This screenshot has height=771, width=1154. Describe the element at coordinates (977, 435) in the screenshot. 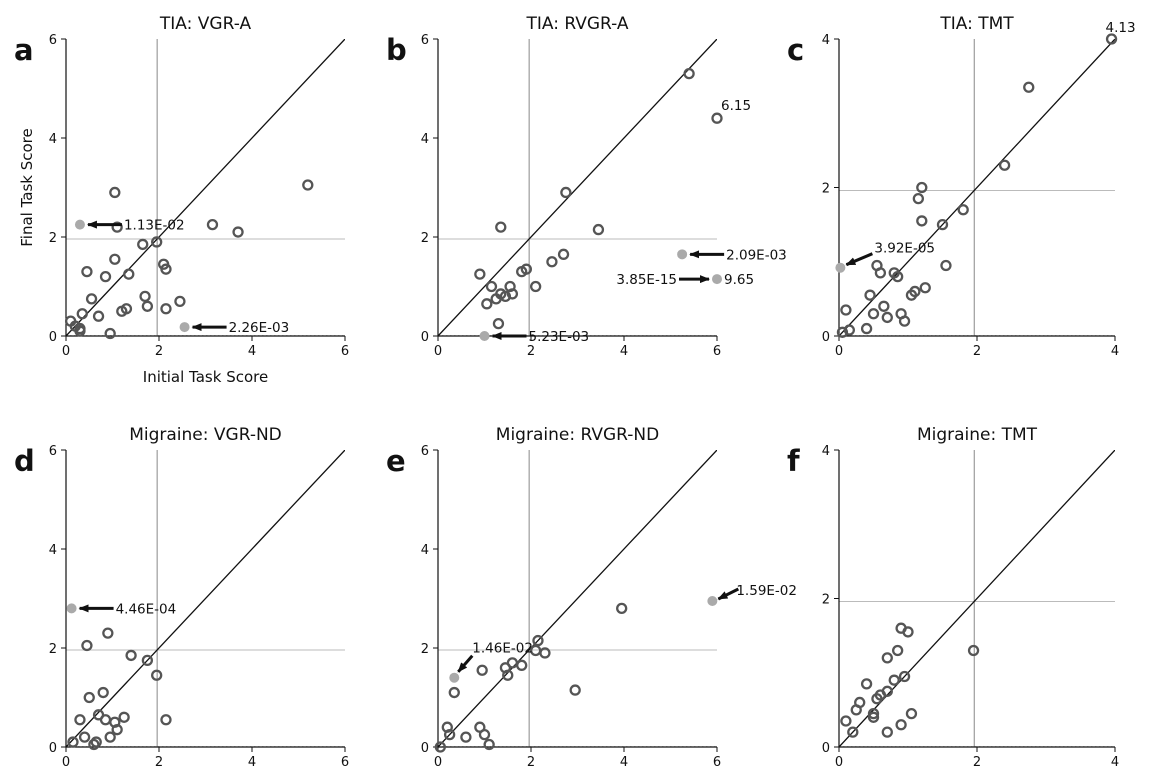

I see `chart-title: Migraine: TMT` at that location.